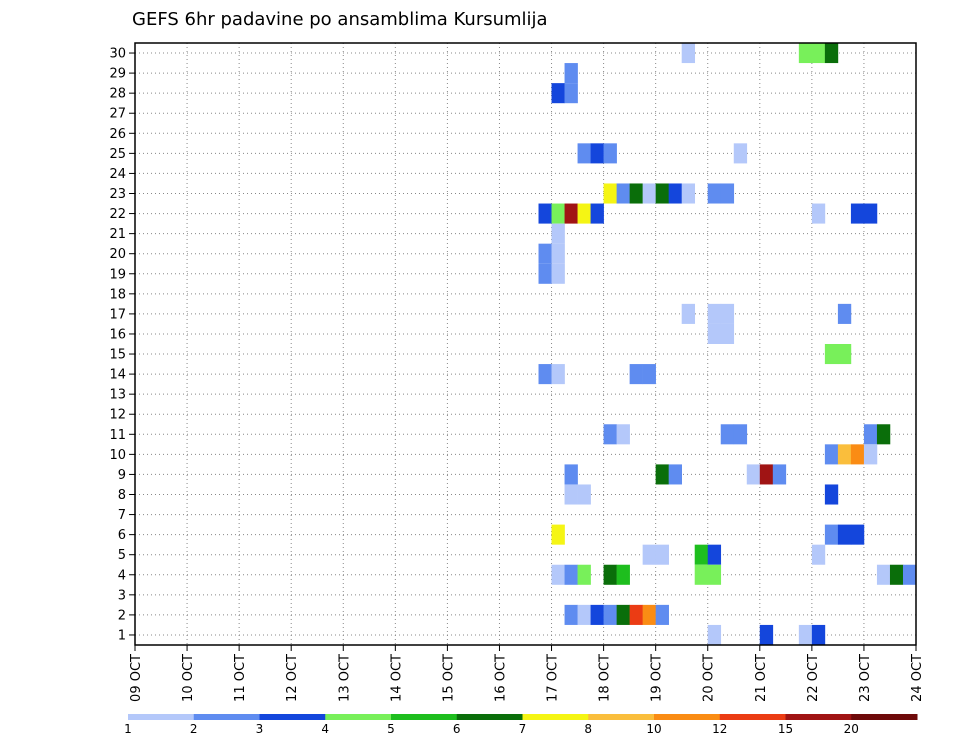  Describe the element at coordinates (553, 678) in the screenshot. I see `x-tick-label: 17 OCT` at that location.